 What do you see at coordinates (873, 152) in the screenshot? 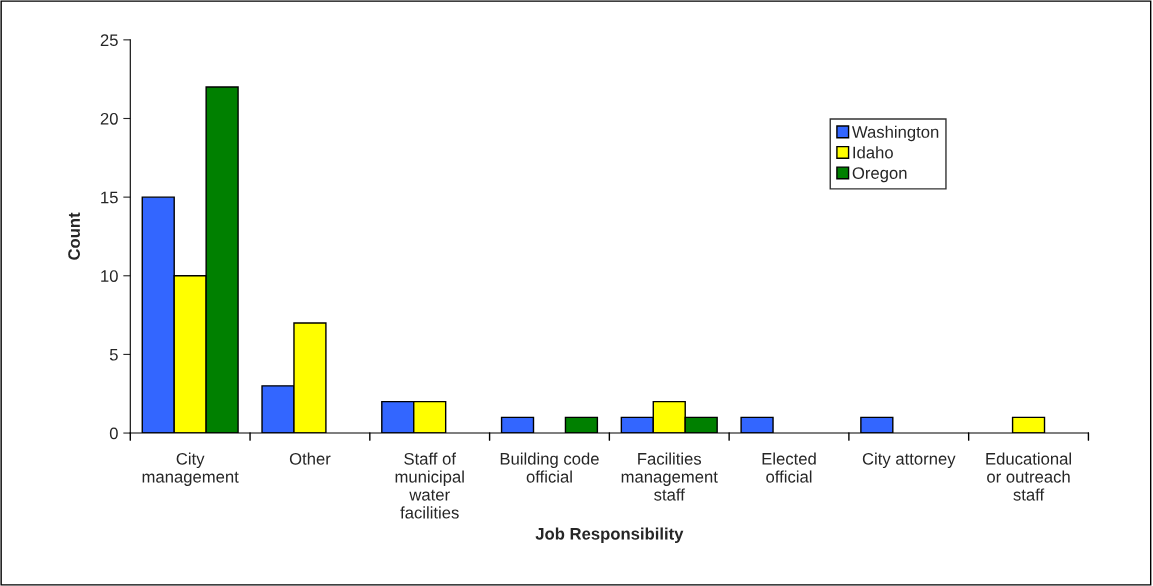
I see `legend-label: Idaho` at bounding box center [873, 152].